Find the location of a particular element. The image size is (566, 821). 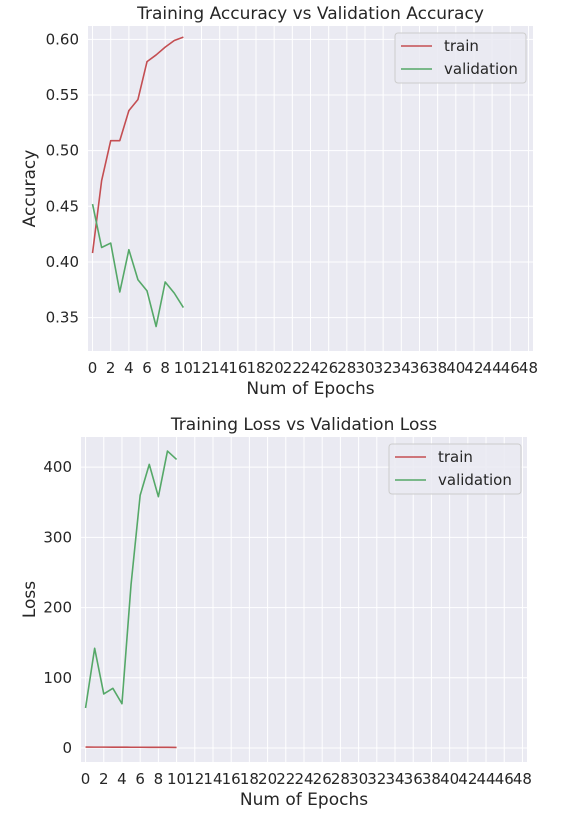

y-tick-label: 0 is located at coordinates (67, 748).